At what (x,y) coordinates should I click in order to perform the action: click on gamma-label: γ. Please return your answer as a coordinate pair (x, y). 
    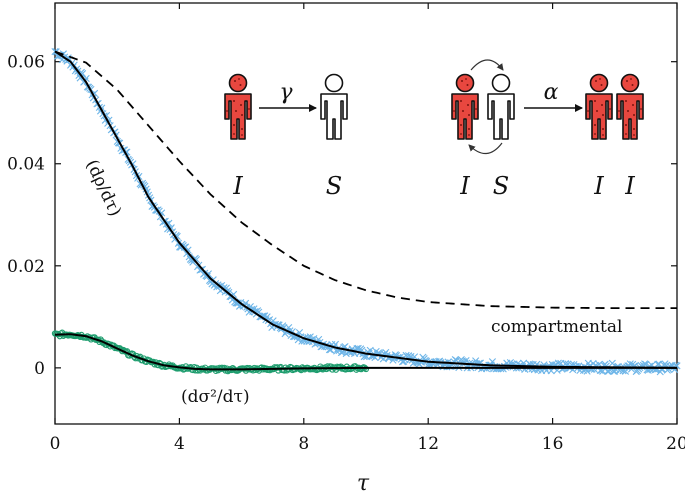
    Looking at the image, I should click on (286, 92).